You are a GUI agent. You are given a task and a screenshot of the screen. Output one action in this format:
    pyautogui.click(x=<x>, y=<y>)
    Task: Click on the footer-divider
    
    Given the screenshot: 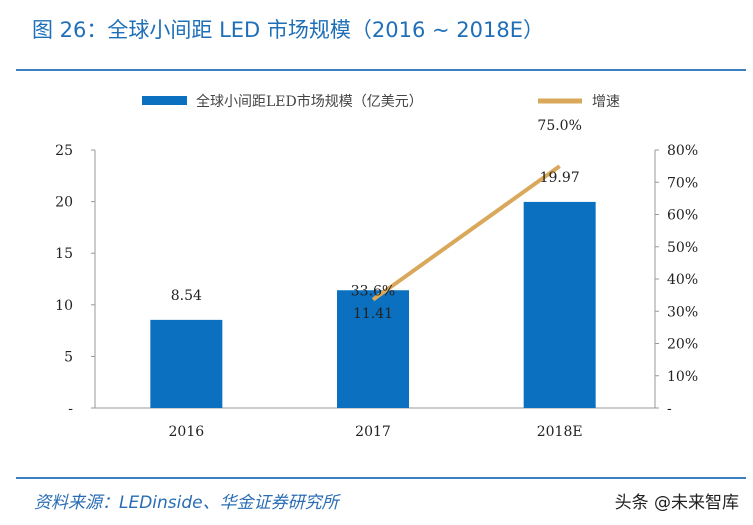 What is the action you would take?
    pyautogui.click(x=381, y=478)
    